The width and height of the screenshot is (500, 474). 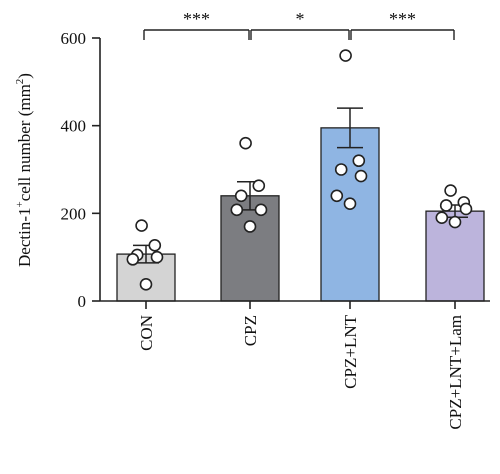 What do you see at coordinates (455, 372) in the screenshot?
I see `x-tick-label: CPZ+LNT+Lam` at bounding box center [455, 372].